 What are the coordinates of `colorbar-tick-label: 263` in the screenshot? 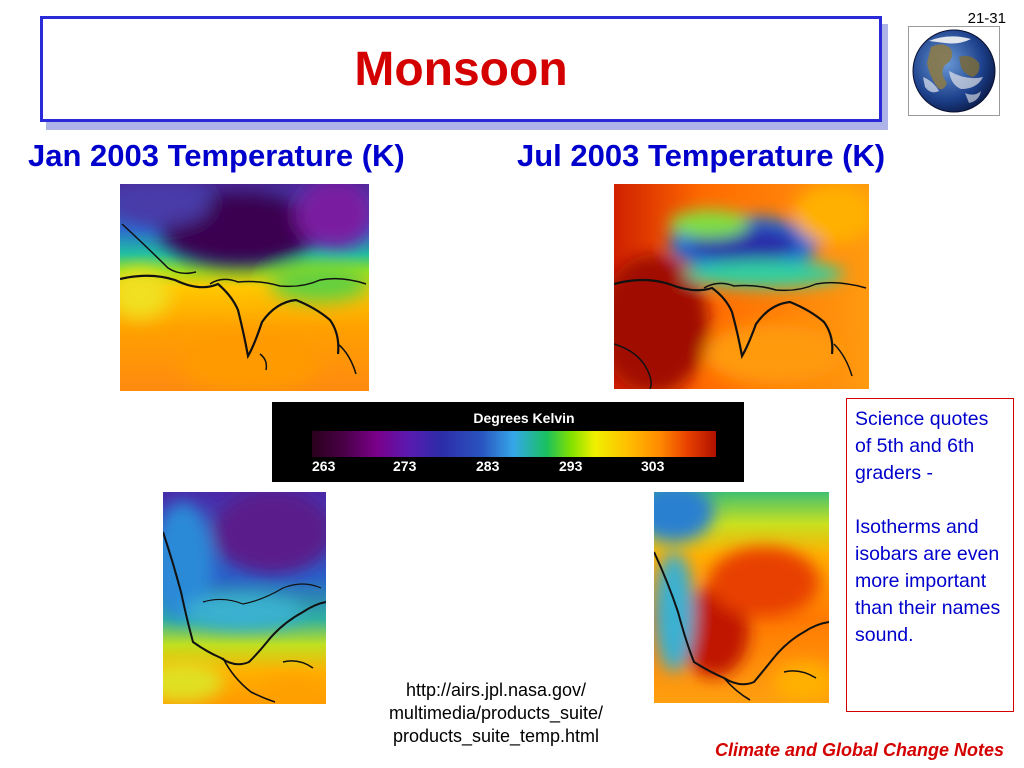 It's located at (324, 466).